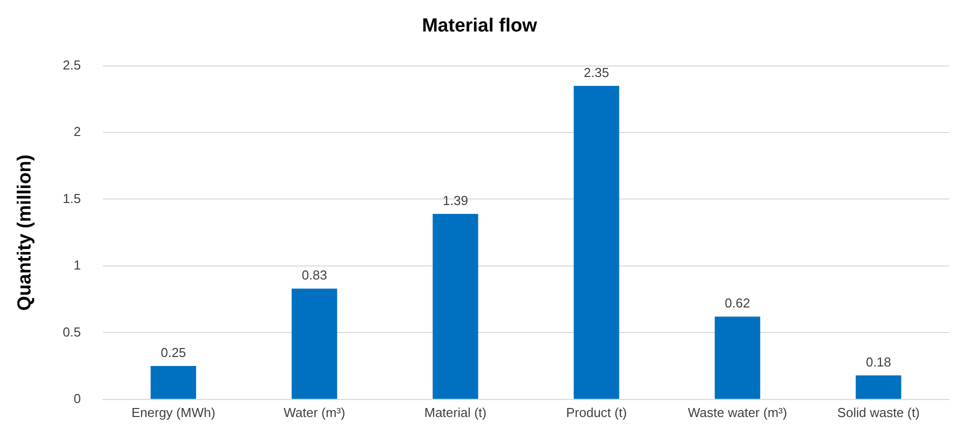 This screenshot has height=432, width=964. I want to click on x-tick-label: Water (m³), so click(315, 412).